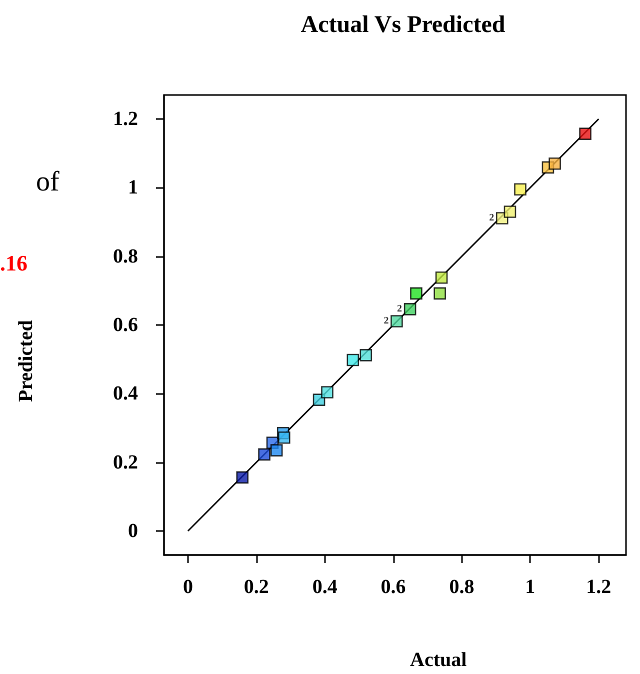 Image resolution: width=640 pixels, height=674 pixels. What do you see at coordinates (133, 531) in the screenshot?
I see `y-tick-label: 0` at bounding box center [133, 531].